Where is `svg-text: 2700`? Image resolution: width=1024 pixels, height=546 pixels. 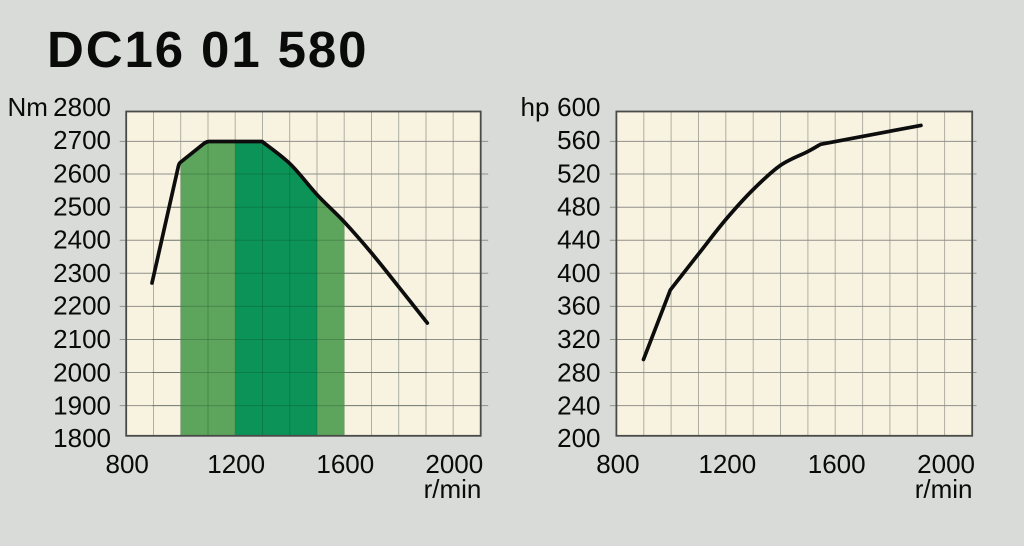
svg-text: 2700 is located at coordinates (82, 140).